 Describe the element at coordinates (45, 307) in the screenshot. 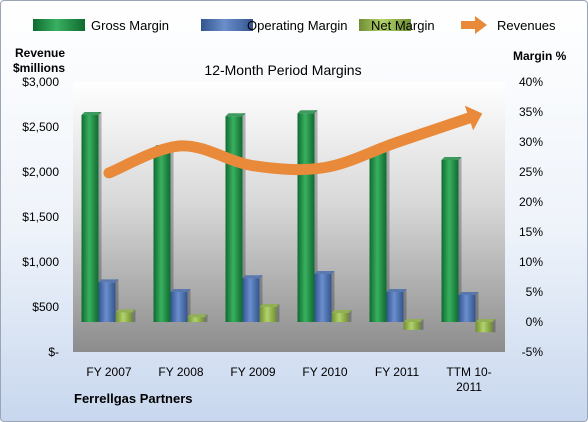

I see `left-tick-label: $500` at that location.